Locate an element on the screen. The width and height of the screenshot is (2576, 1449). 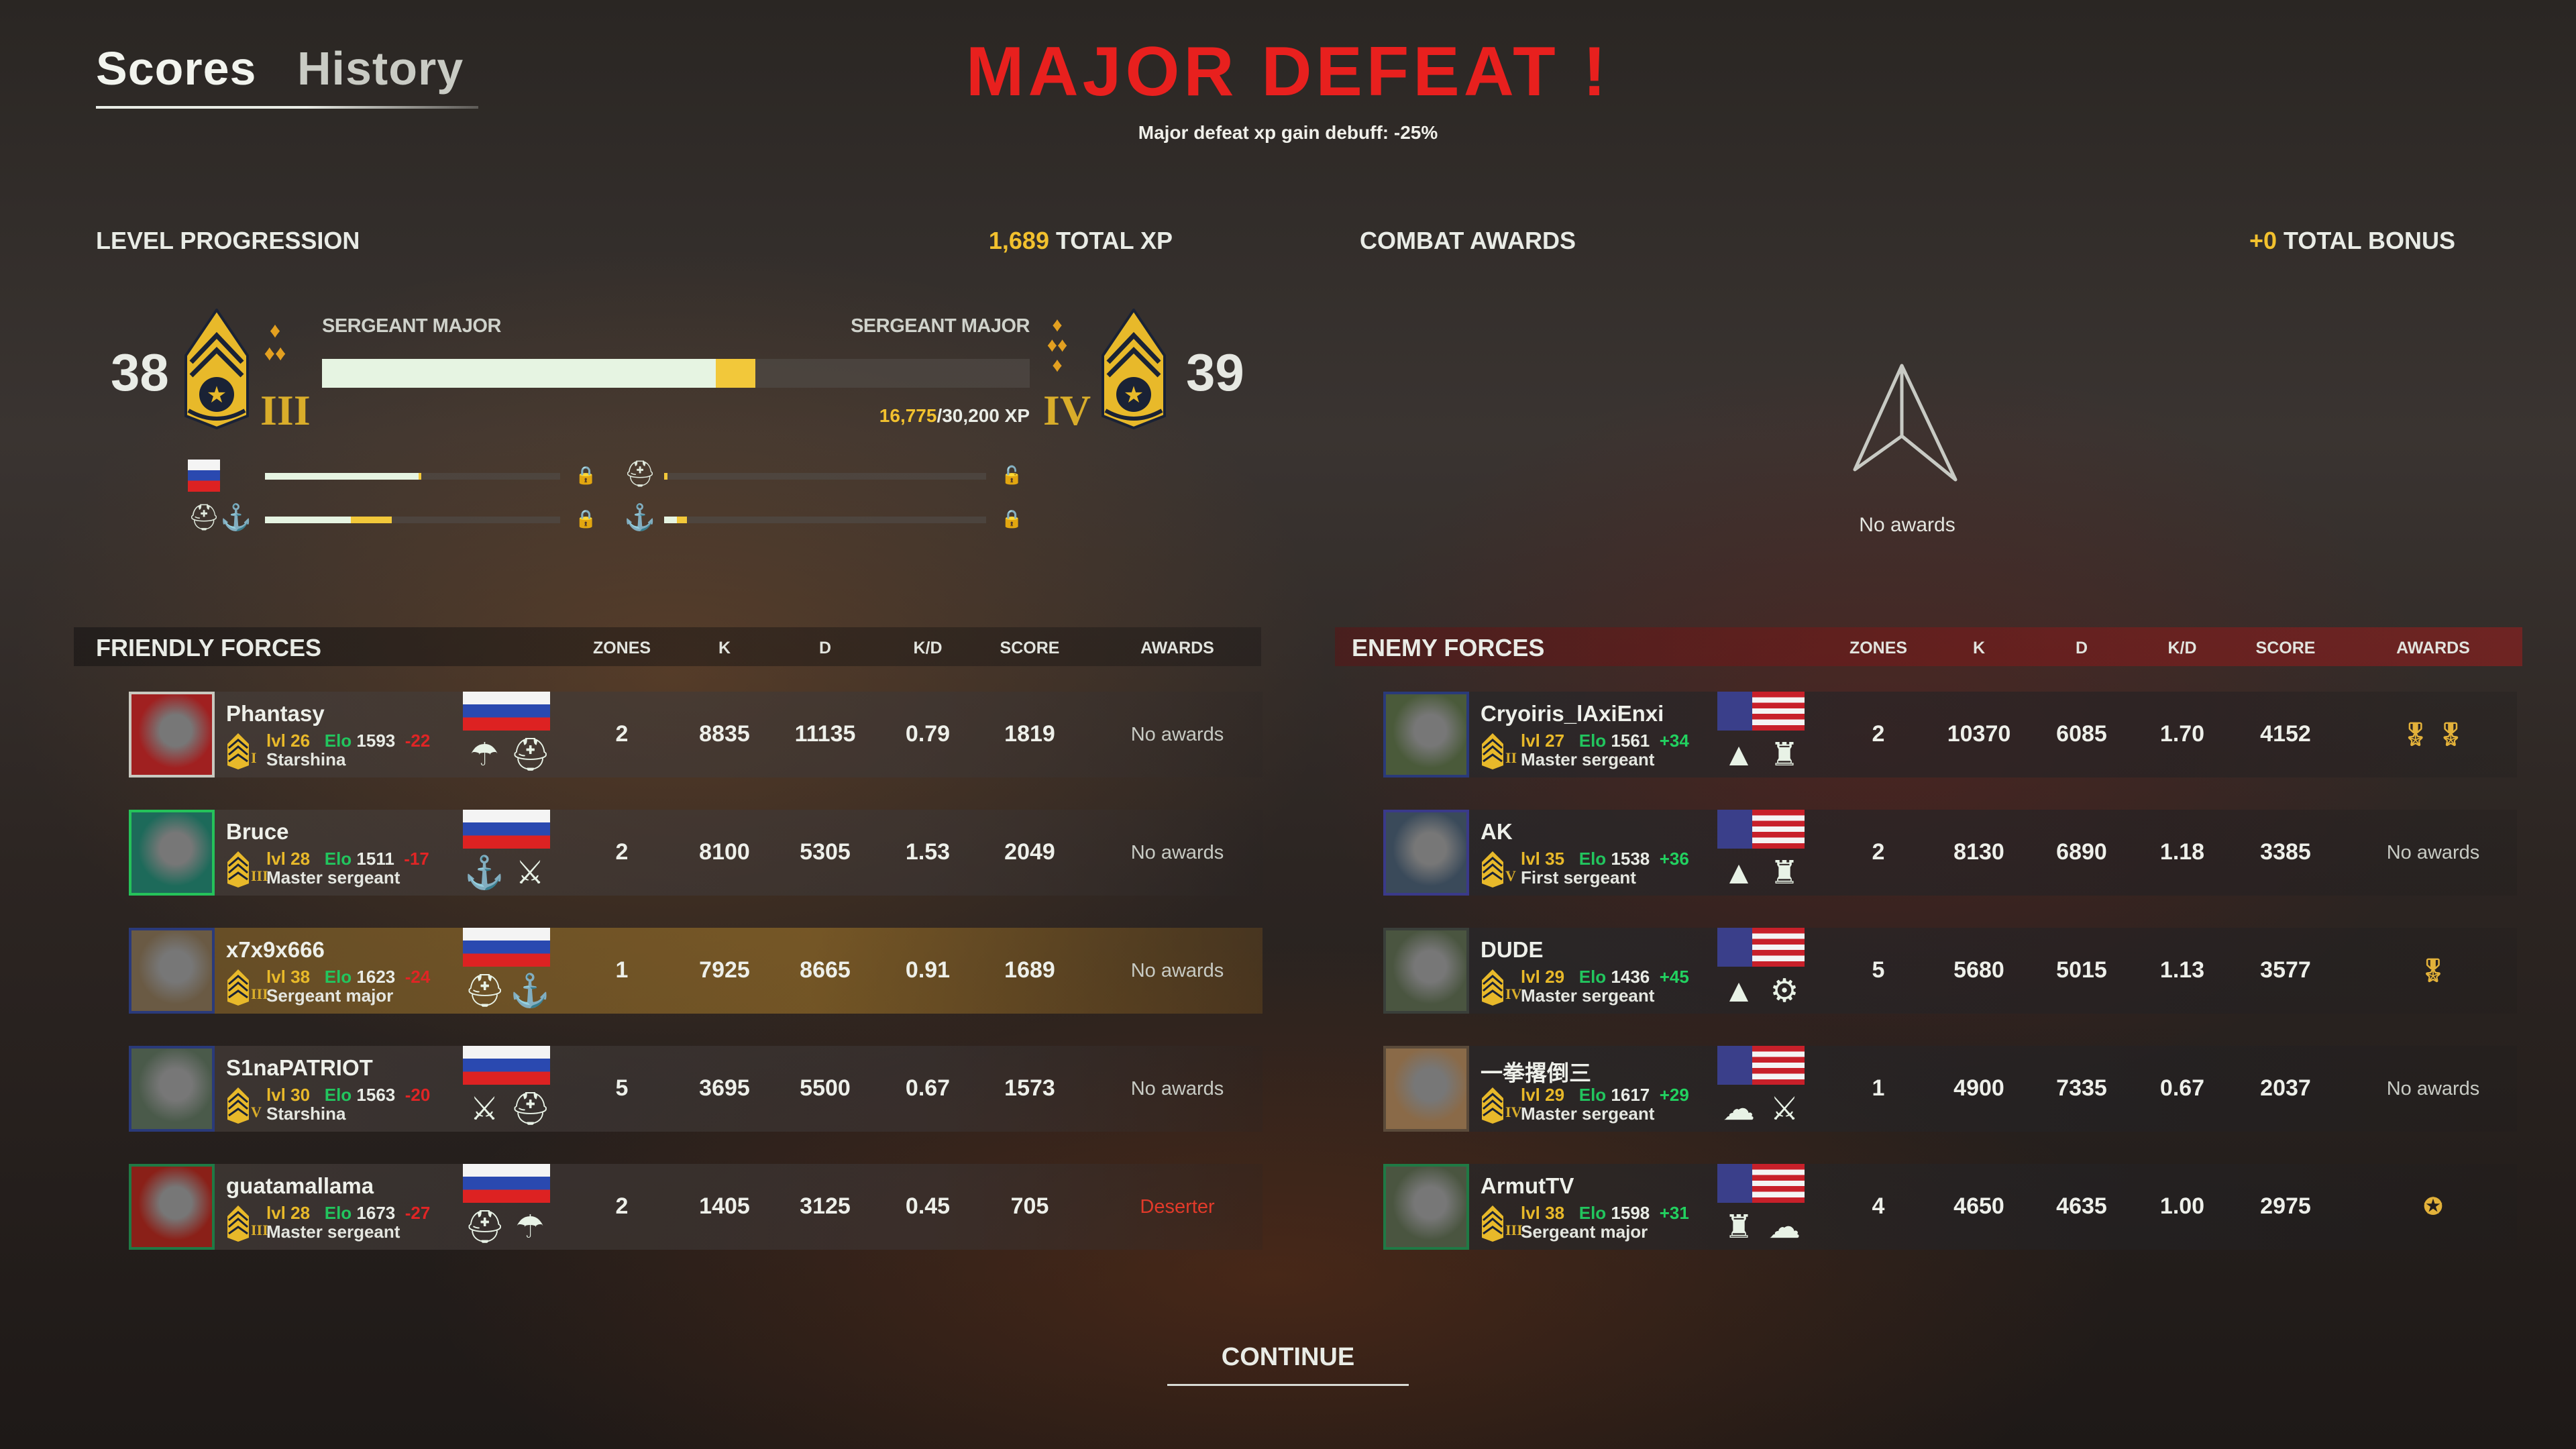
player-name: Cryoiris_lAxiEnxi is located at coordinates (1572, 713).